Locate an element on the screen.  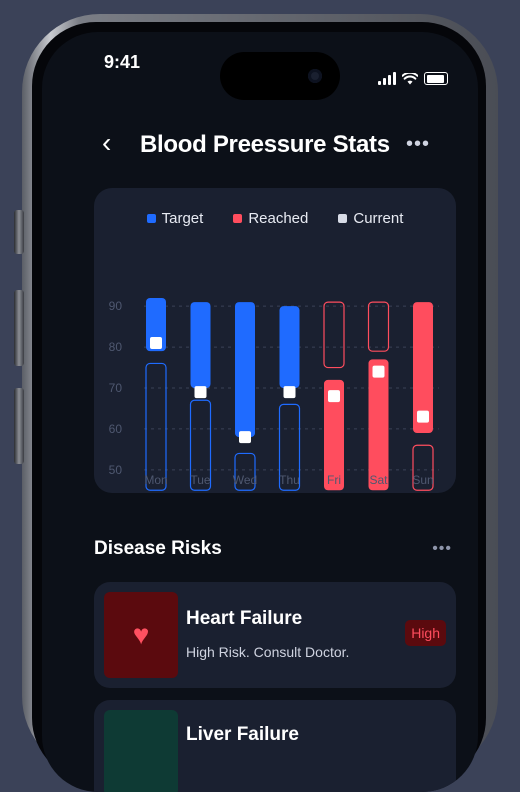
legend-label-current: Current is located at coordinates (378, 218).